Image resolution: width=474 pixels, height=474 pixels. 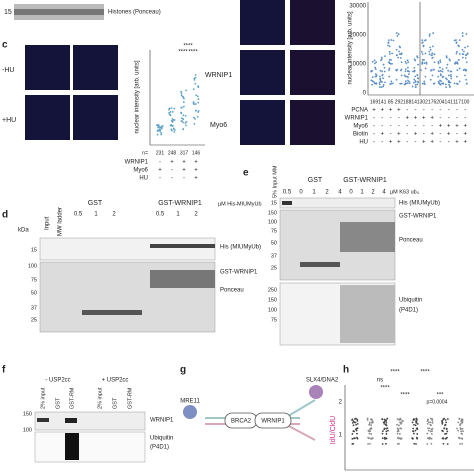 I want to click on label: nuclear intensity [arb. units], so click(x=351, y=47).